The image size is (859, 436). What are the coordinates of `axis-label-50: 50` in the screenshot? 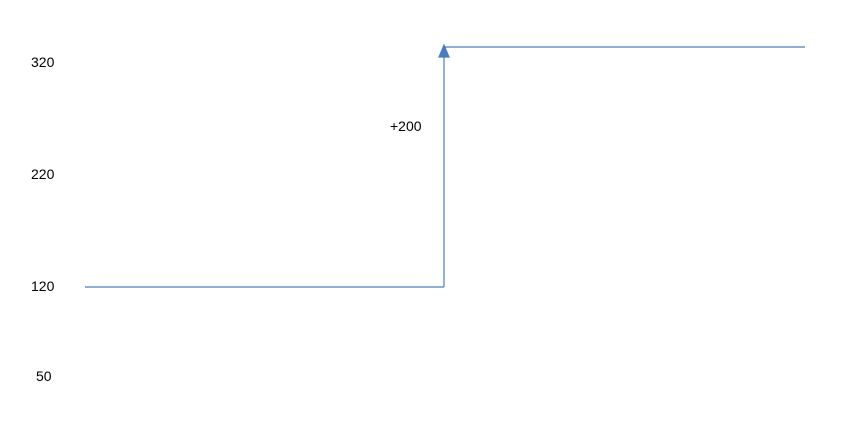 It's located at (44, 376).